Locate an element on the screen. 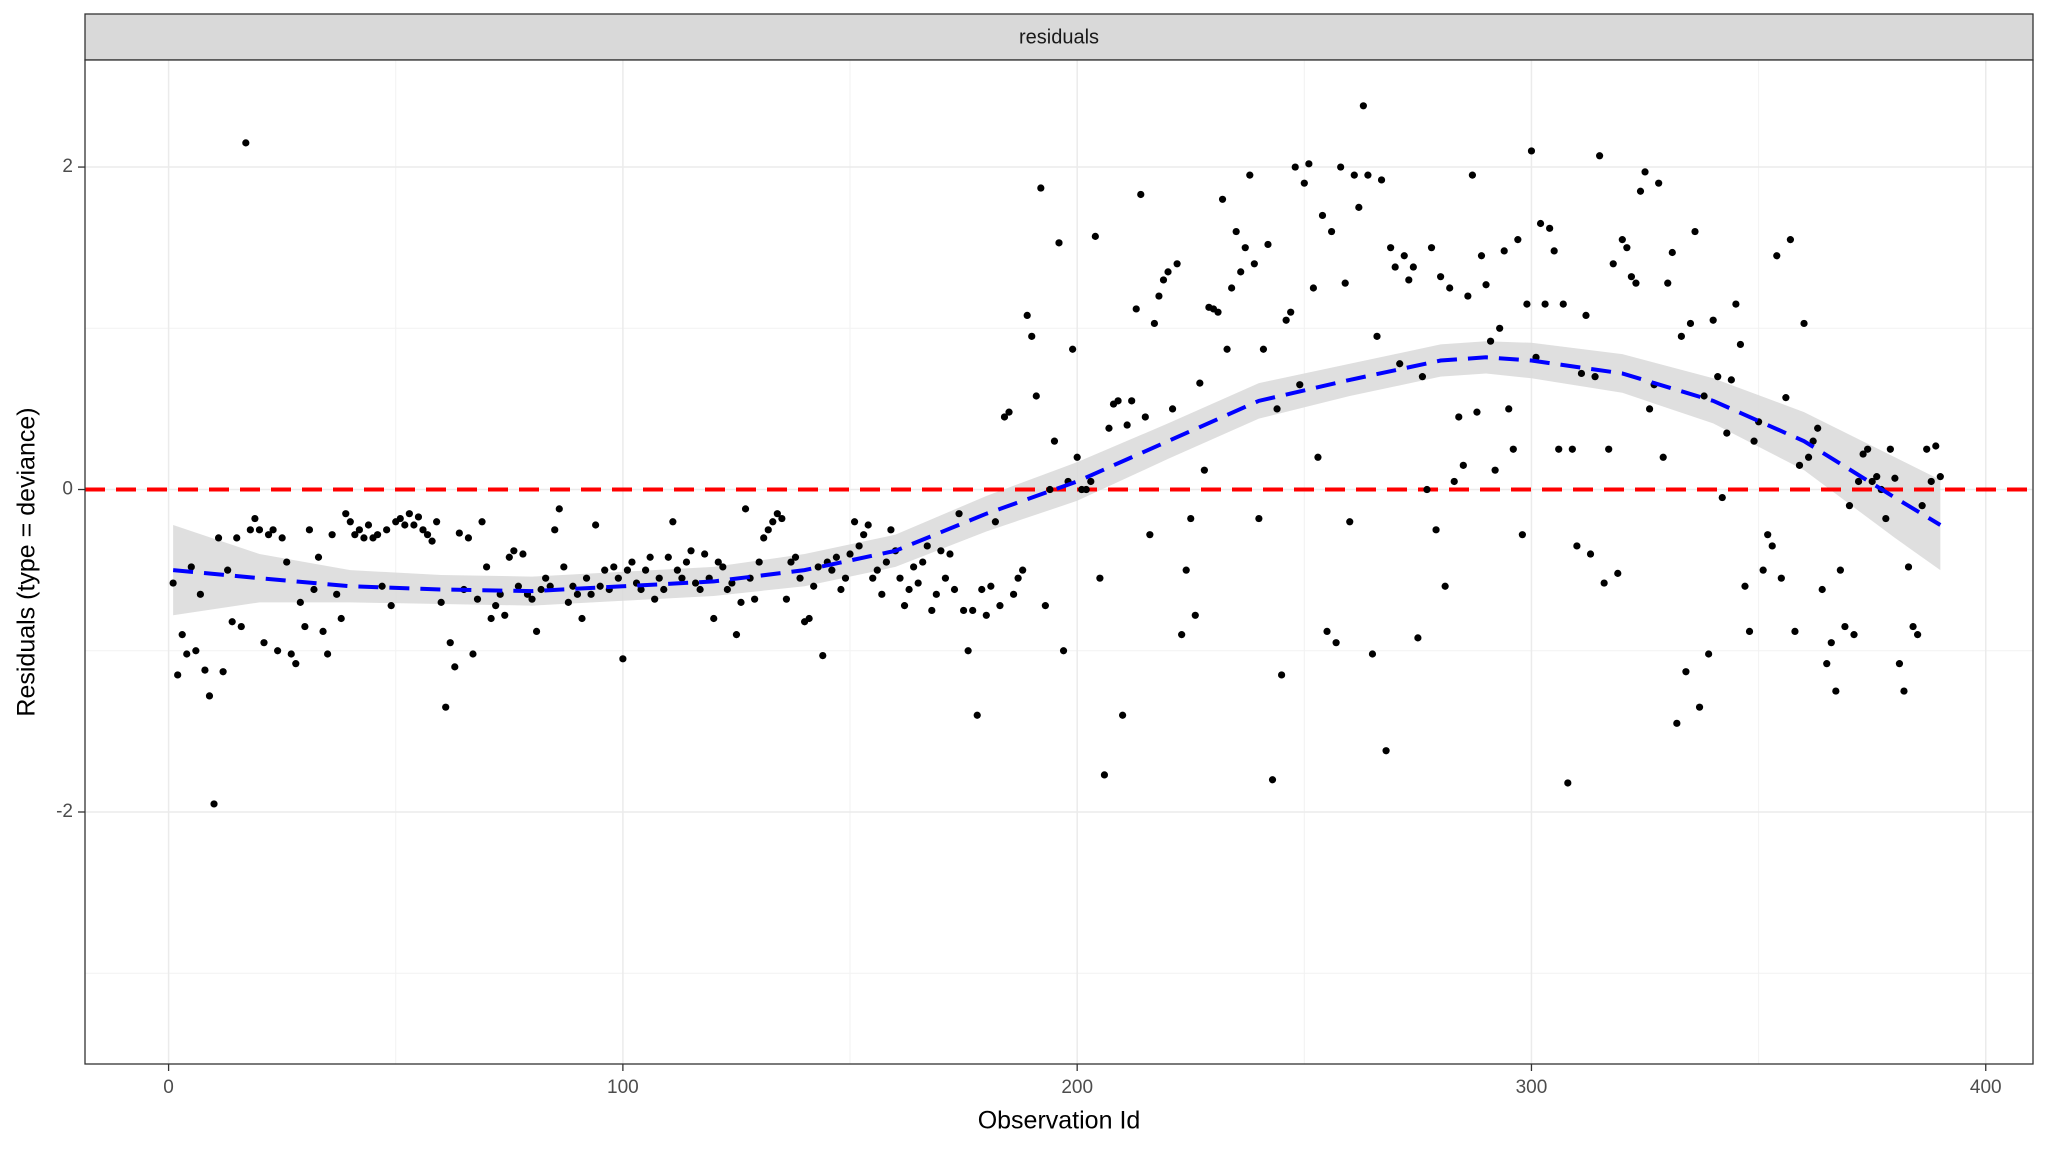 Image resolution: width=2047 pixels, height=1152 pixels. facet-strip is located at coordinates (1059, 37).